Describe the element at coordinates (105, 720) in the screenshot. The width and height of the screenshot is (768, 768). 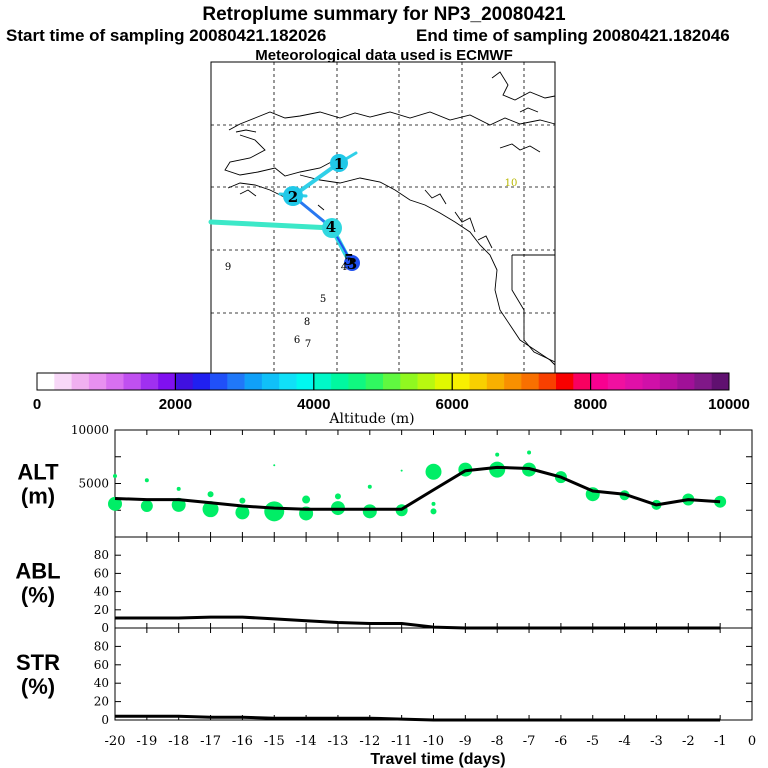
I see `y-tick-label: 0` at that location.